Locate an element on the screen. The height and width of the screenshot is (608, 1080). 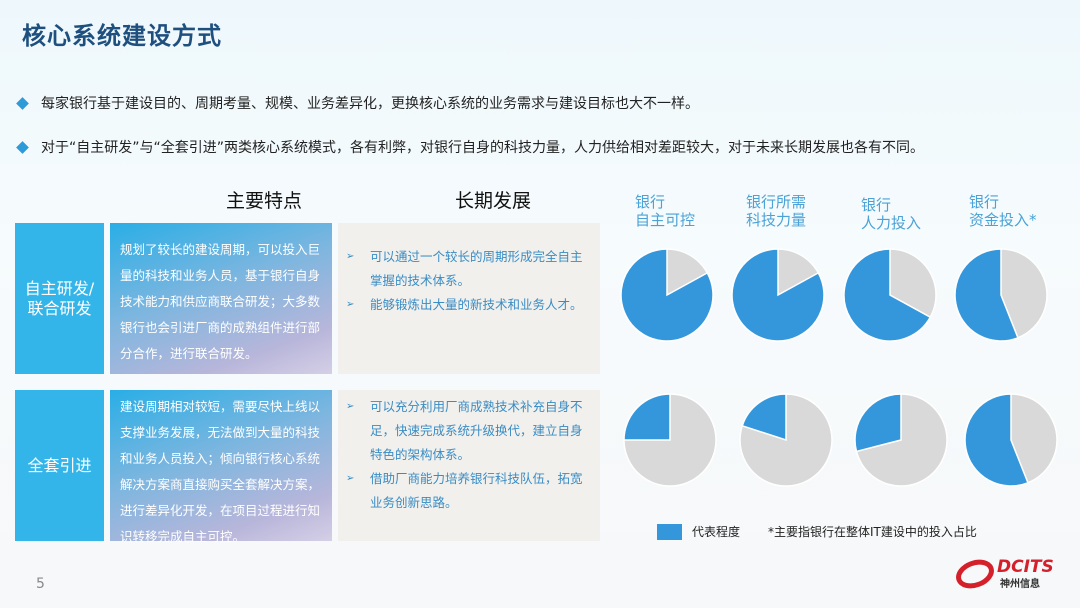
pie-header-tech: 银行所需 科技力量 is located at coordinates (776, 211).